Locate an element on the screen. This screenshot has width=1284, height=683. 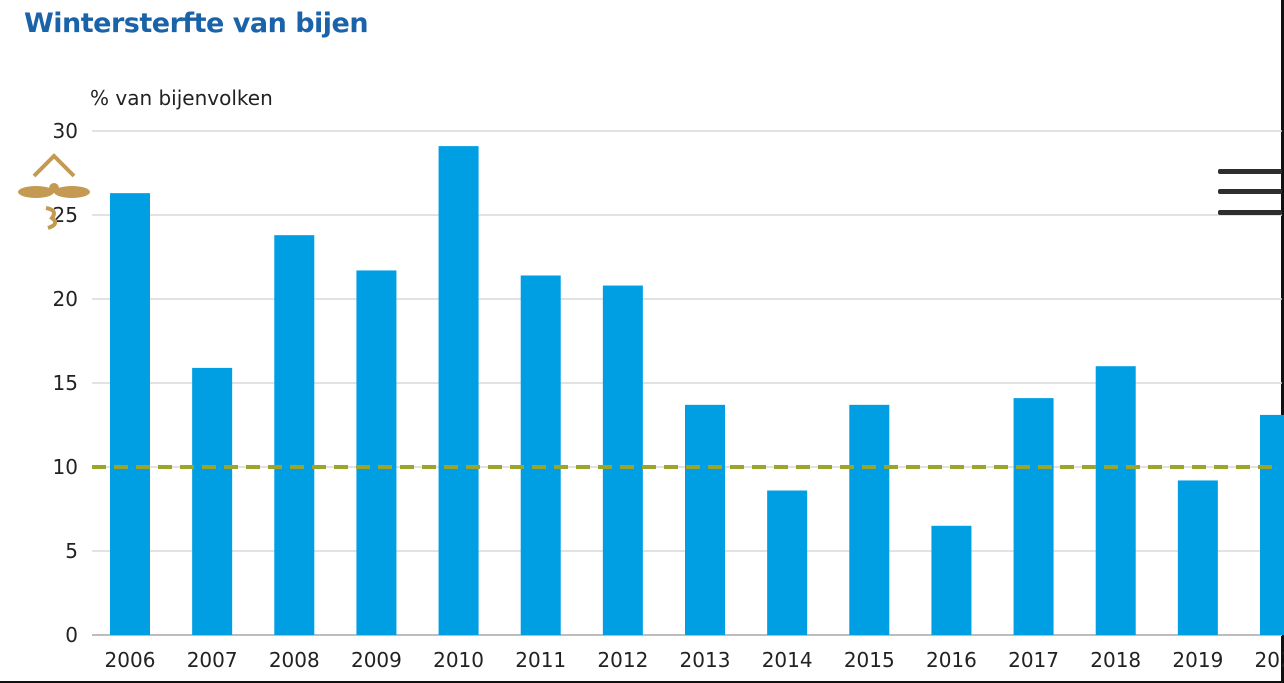
x-tick-label: 2012 is located at coordinates (622, 660).